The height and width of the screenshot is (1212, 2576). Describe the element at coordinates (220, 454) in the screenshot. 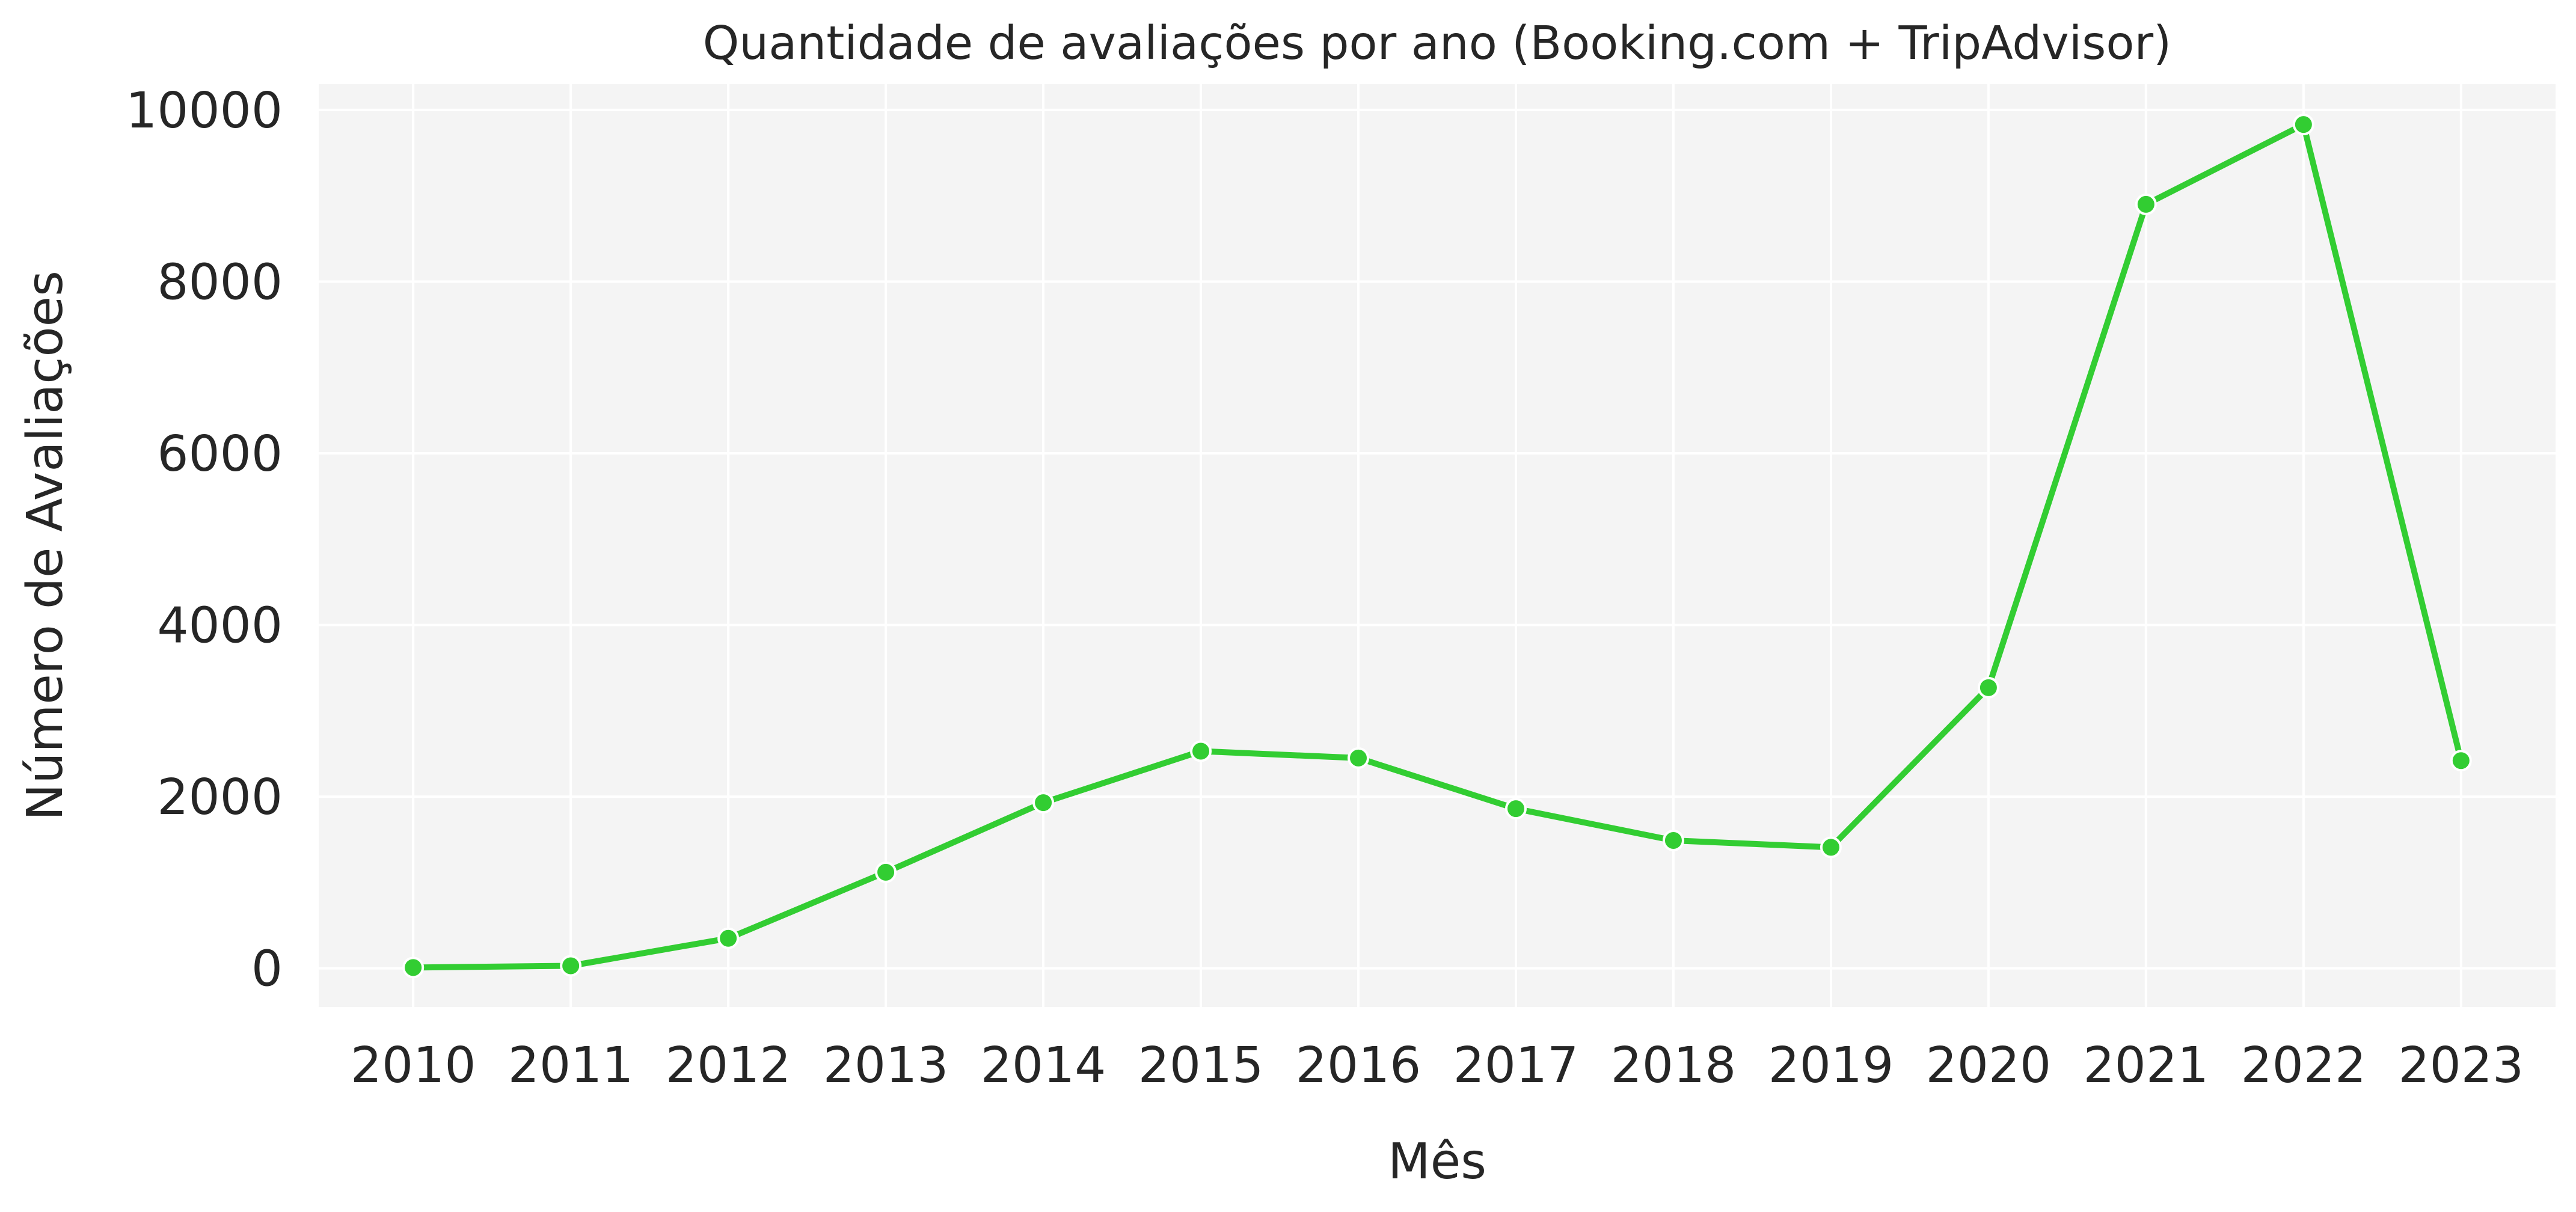

I see `y-tick-label: 6000` at that location.